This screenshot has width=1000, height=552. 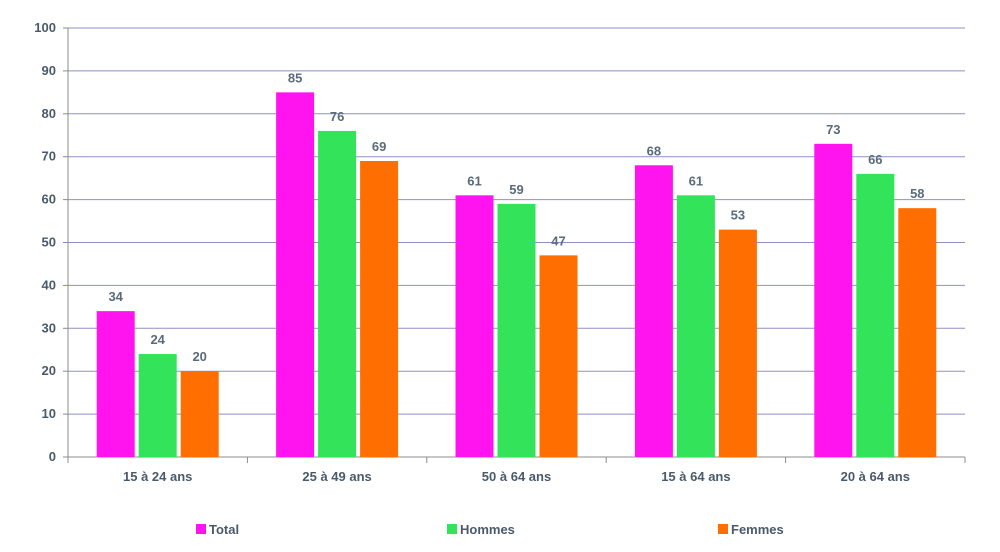 I want to click on legend-label-total: Total, so click(x=224, y=529).